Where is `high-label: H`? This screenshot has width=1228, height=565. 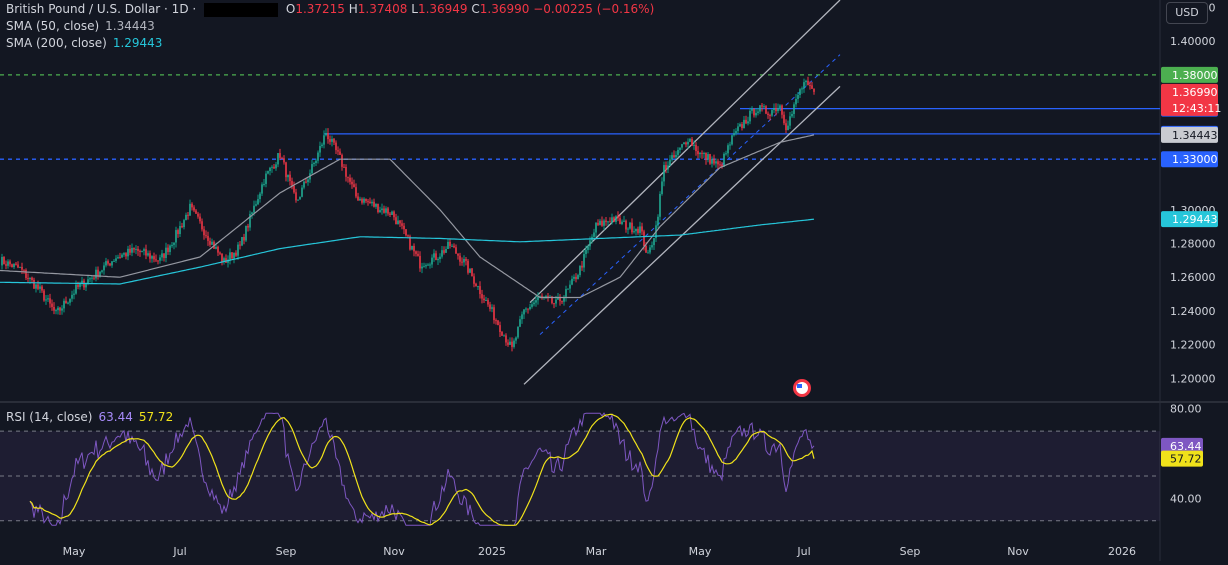
high-label: H is located at coordinates (353, 9).